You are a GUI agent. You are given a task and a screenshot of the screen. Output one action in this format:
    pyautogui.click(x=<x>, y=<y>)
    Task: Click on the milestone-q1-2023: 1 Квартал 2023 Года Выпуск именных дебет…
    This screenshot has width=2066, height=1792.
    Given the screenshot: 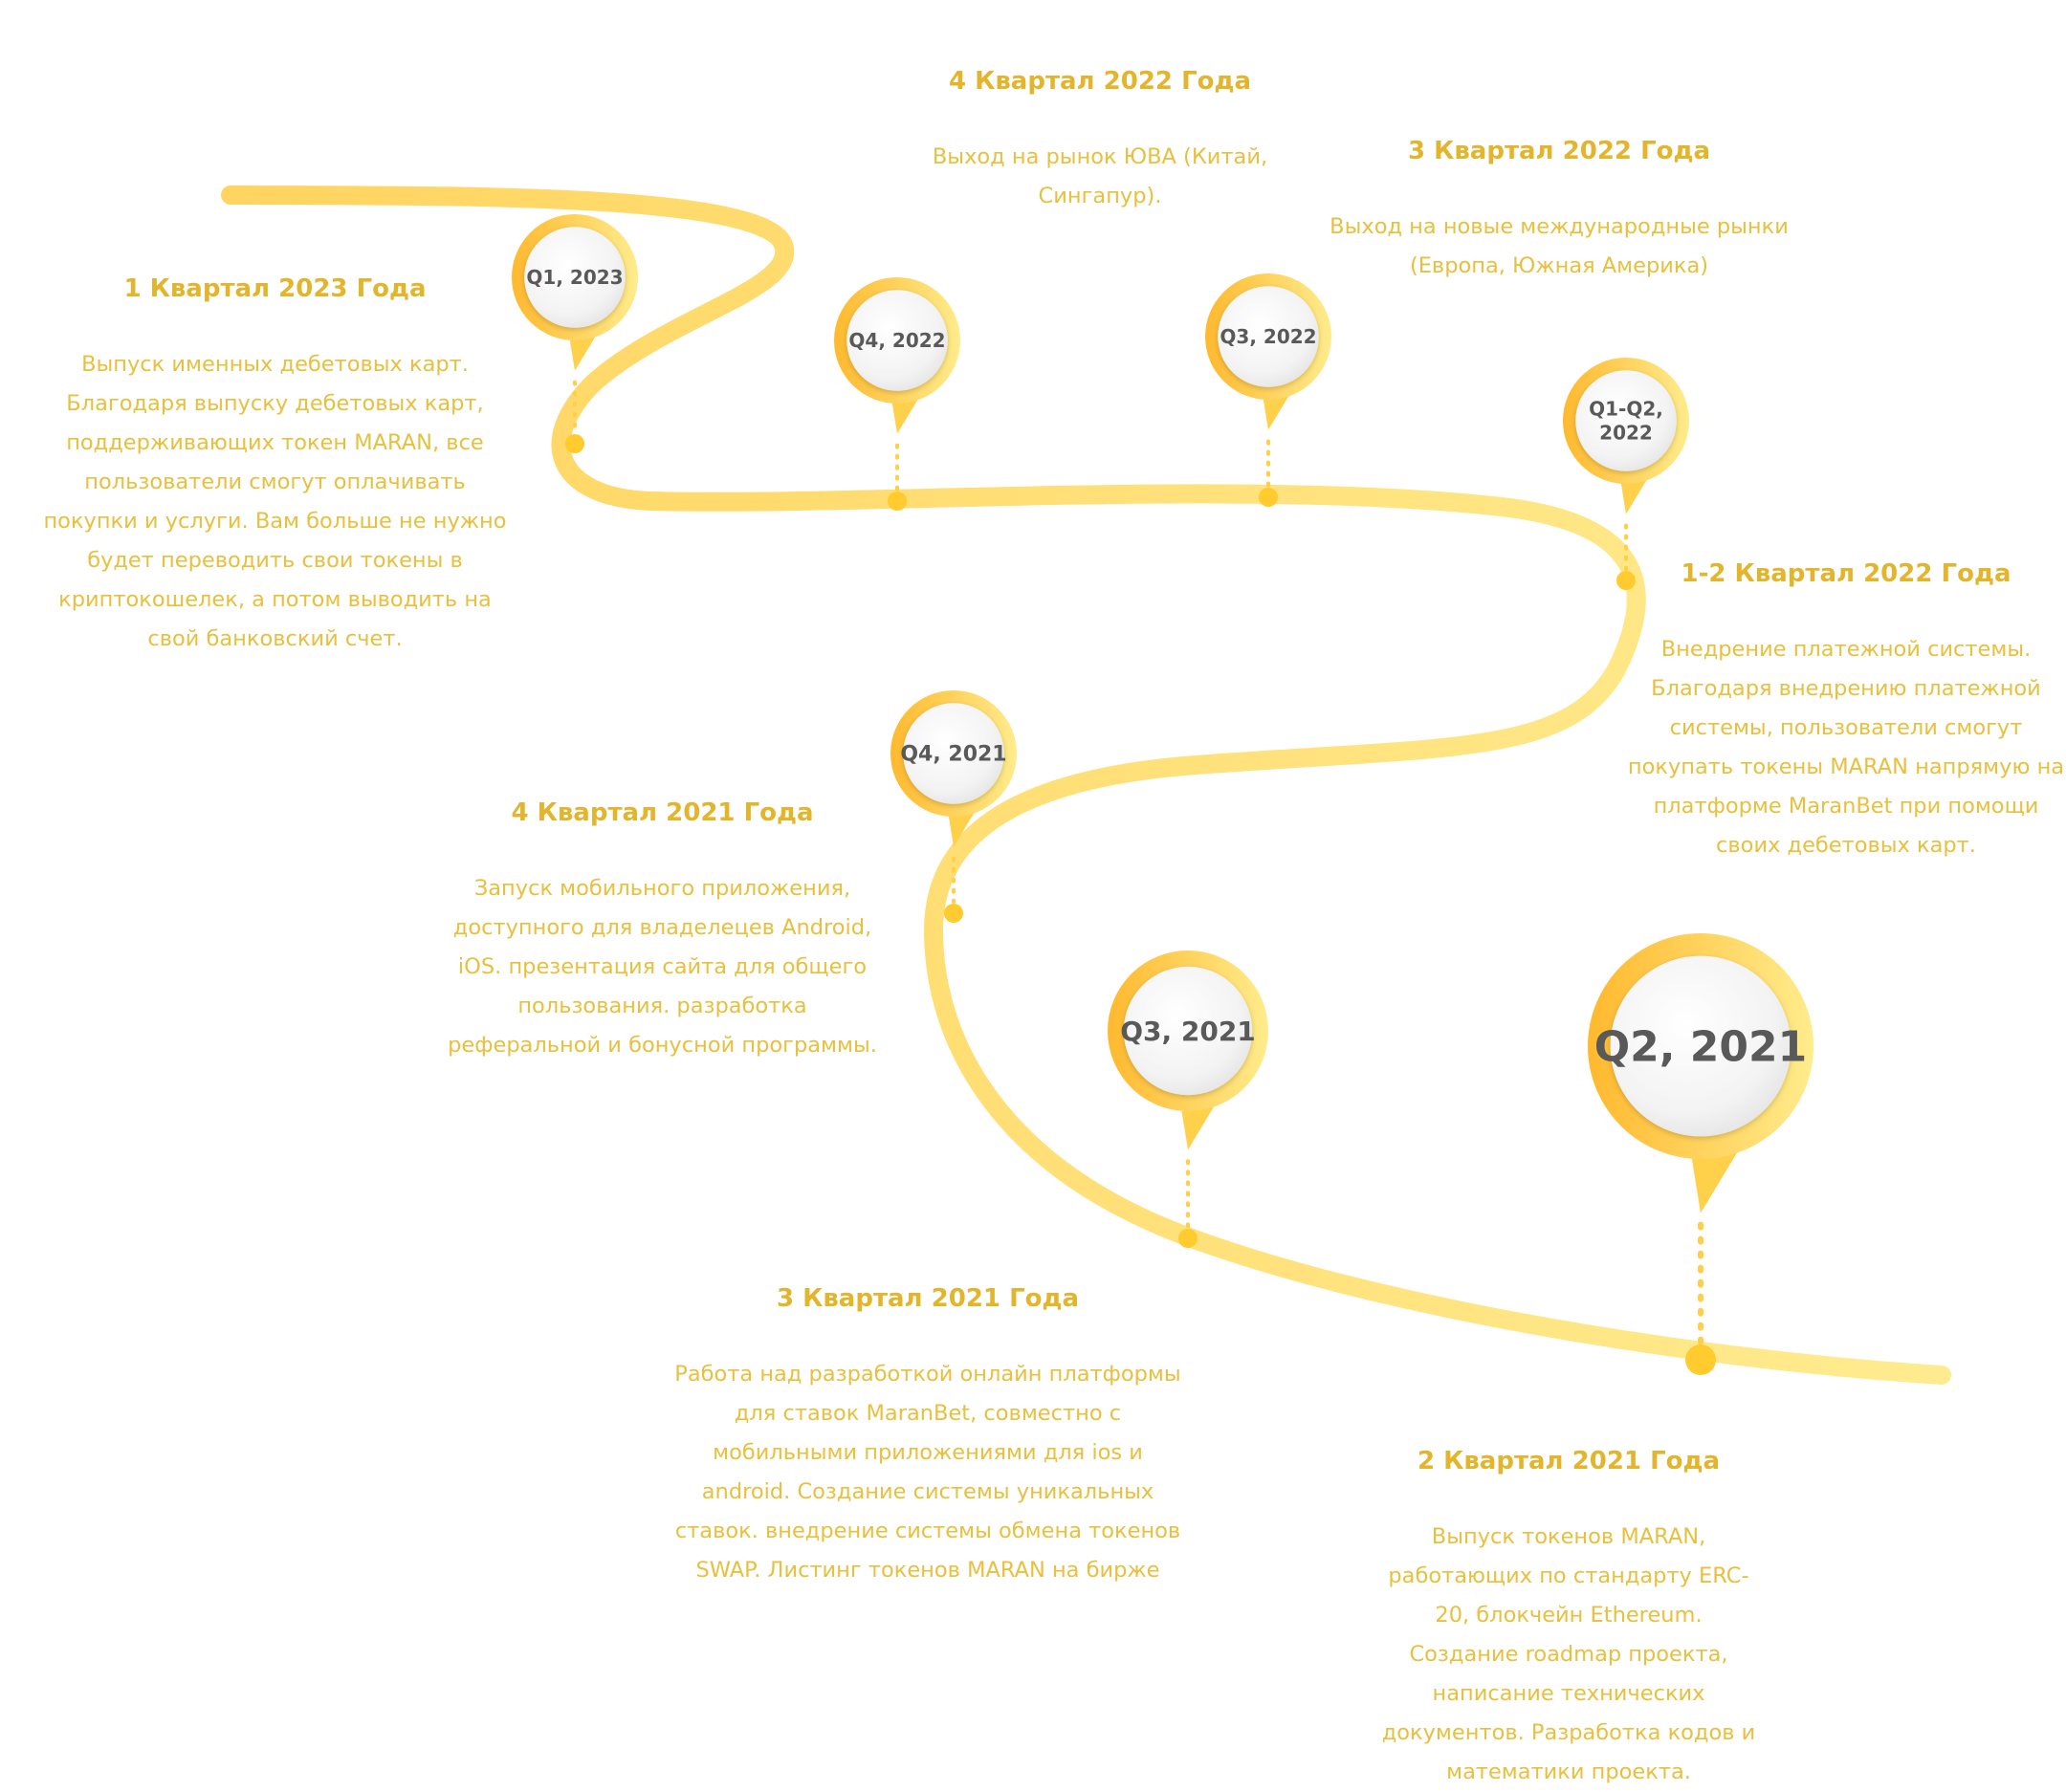 What is the action you would take?
    pyautogui.click(x=275, y=466)
    